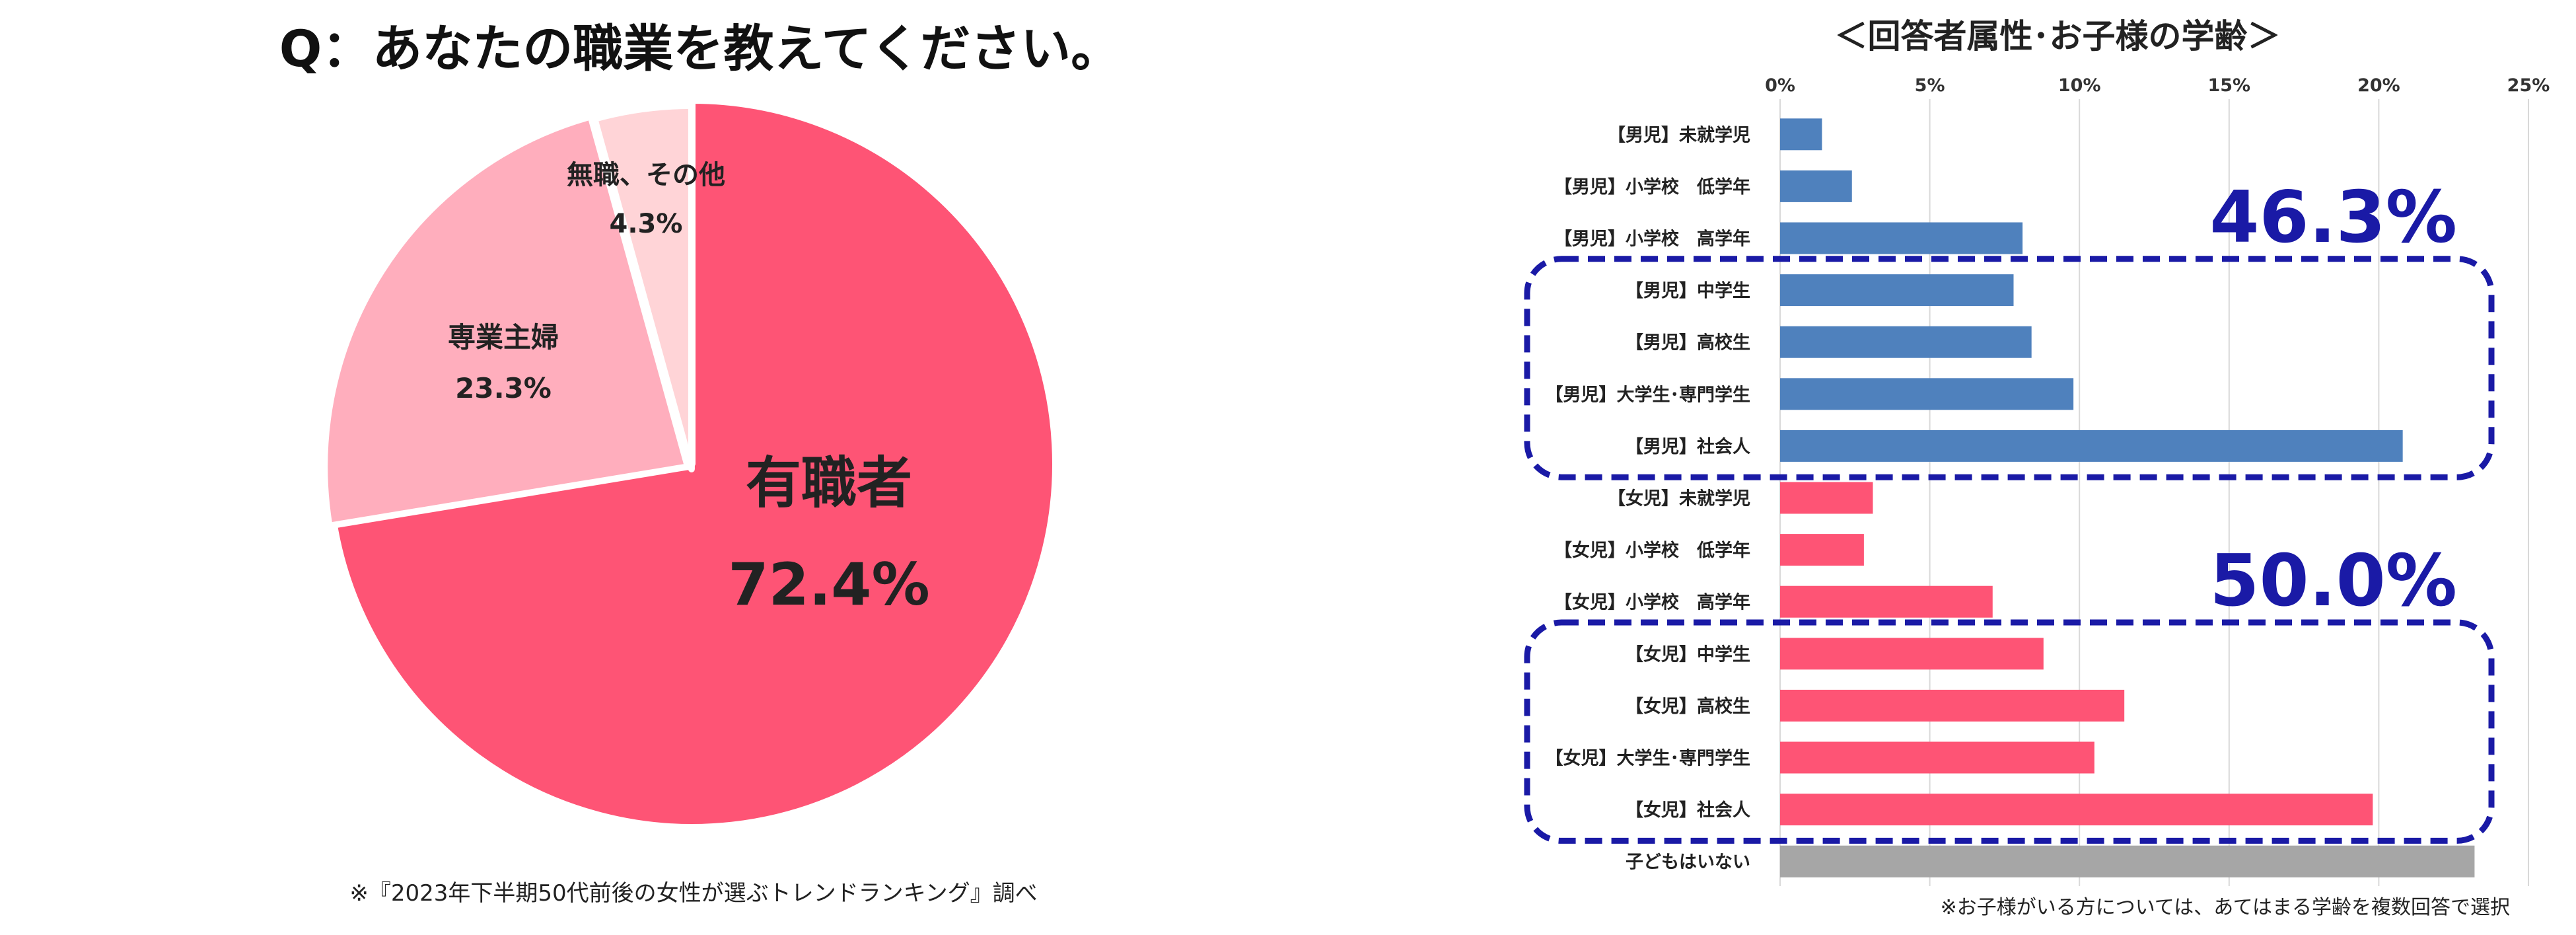 The height and width of the screenshot is (935, 2576). I want to click on category-label: 【男児】中学生, so click(1688, 290).